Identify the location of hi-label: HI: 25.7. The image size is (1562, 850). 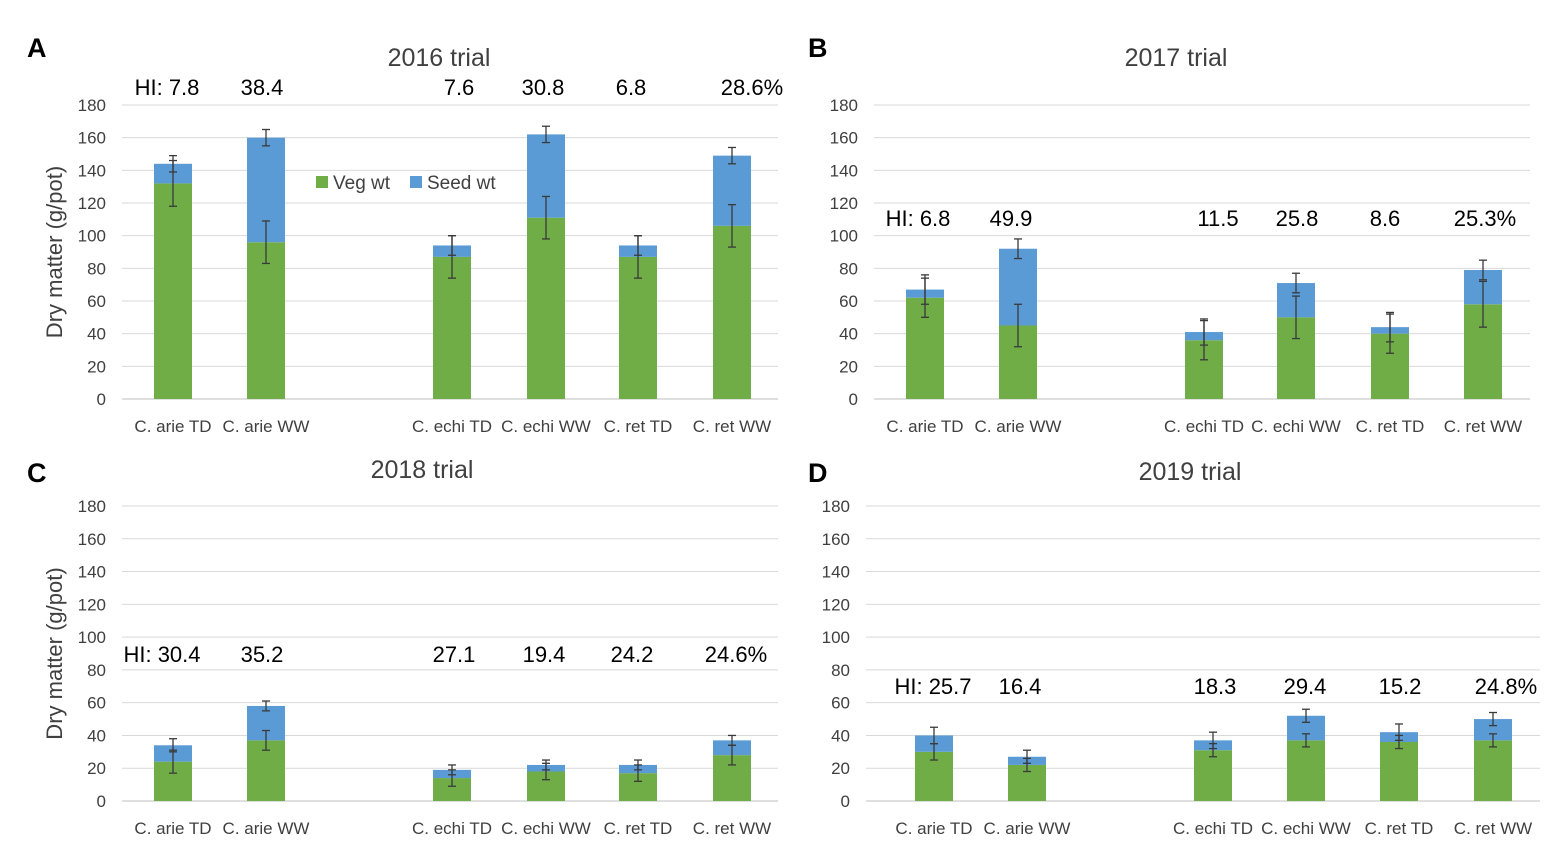
(932, 686).